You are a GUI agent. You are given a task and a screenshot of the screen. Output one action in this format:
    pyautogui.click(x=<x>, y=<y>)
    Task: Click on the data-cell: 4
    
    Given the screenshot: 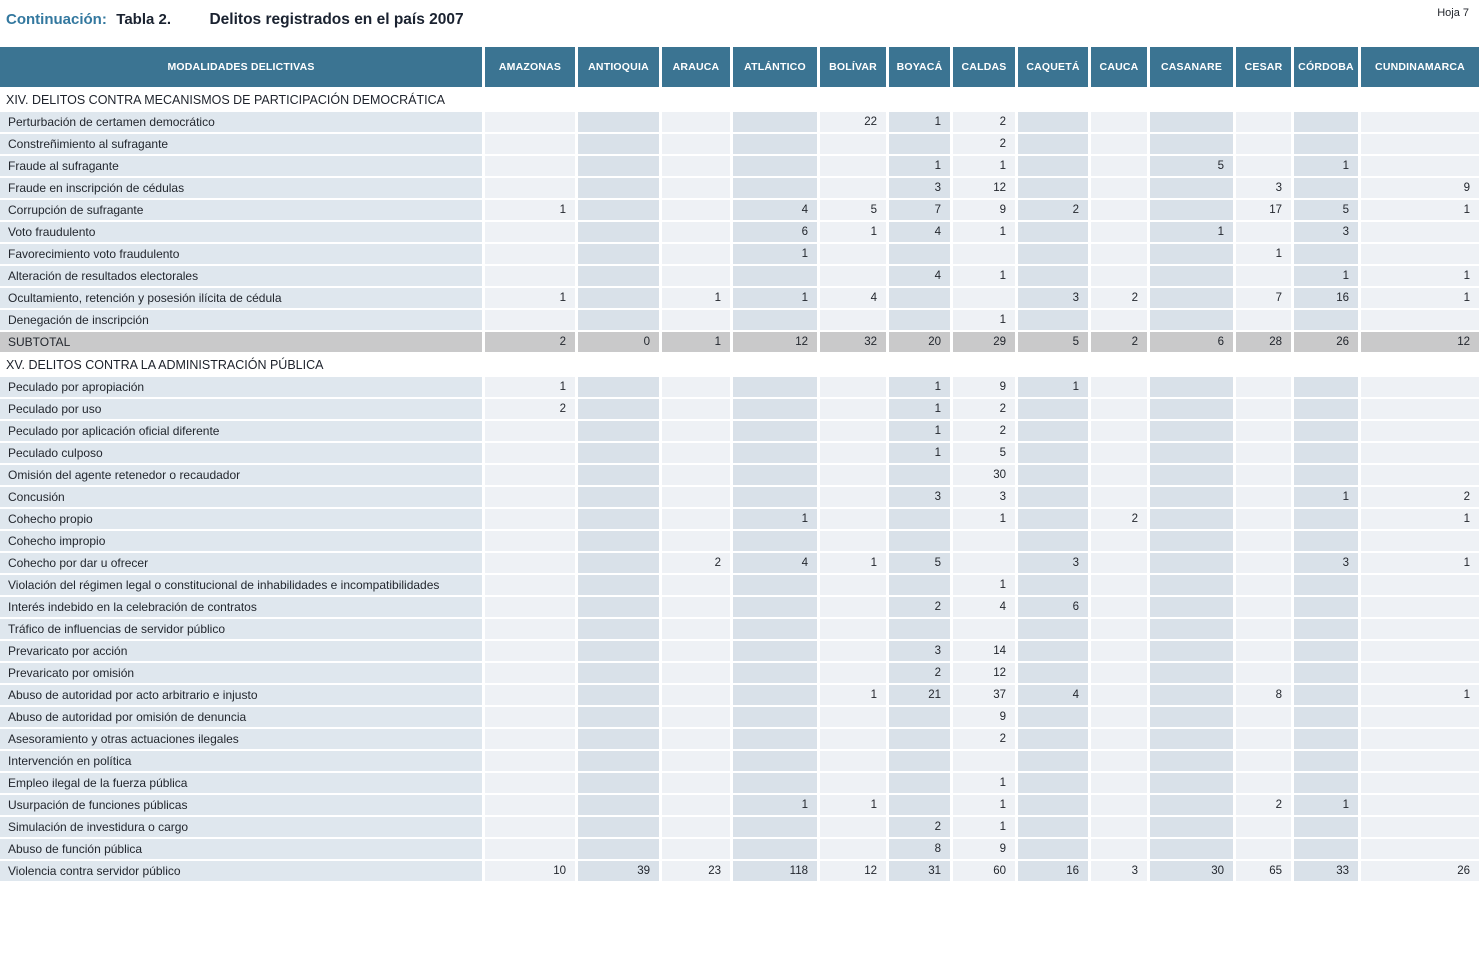 What is the action you would take?
    pyautogui.click(x=921, y=275)
    